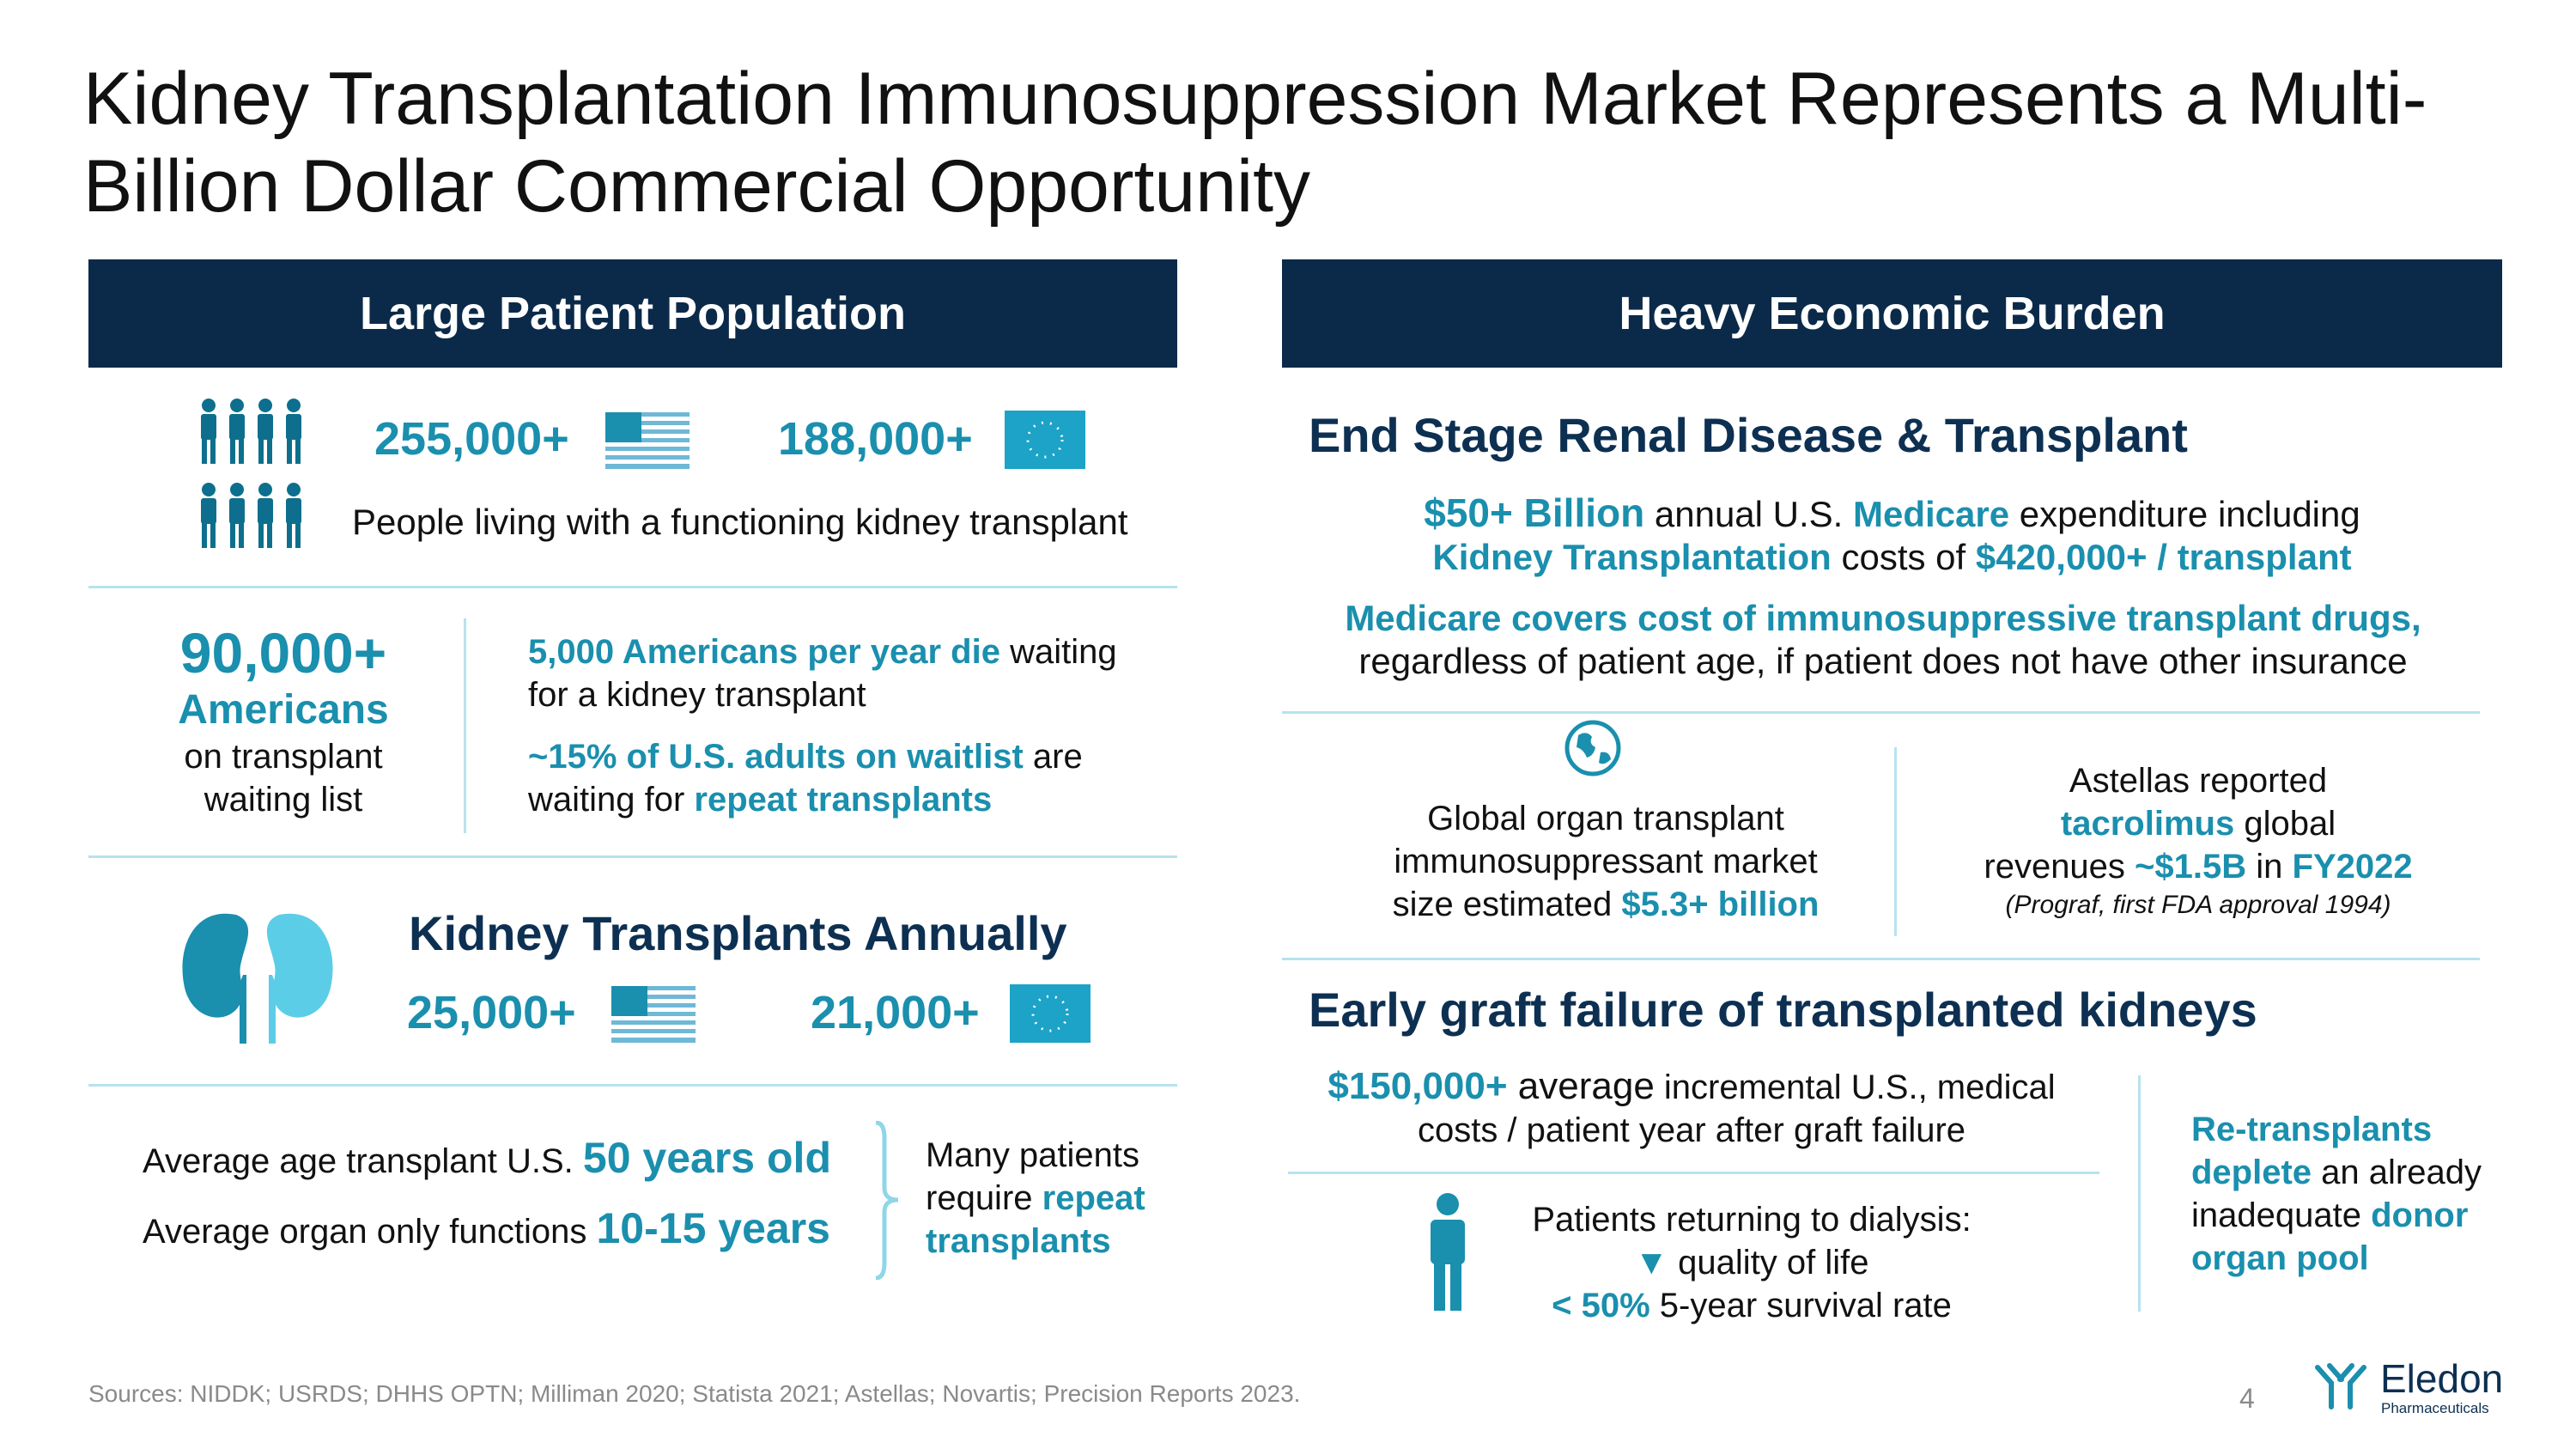  What do you see at coordinates (1800, 1305) in the screenshot?
I see `dialysis-l3: 5-year survival rate` at bounding box center [1800, 1305].